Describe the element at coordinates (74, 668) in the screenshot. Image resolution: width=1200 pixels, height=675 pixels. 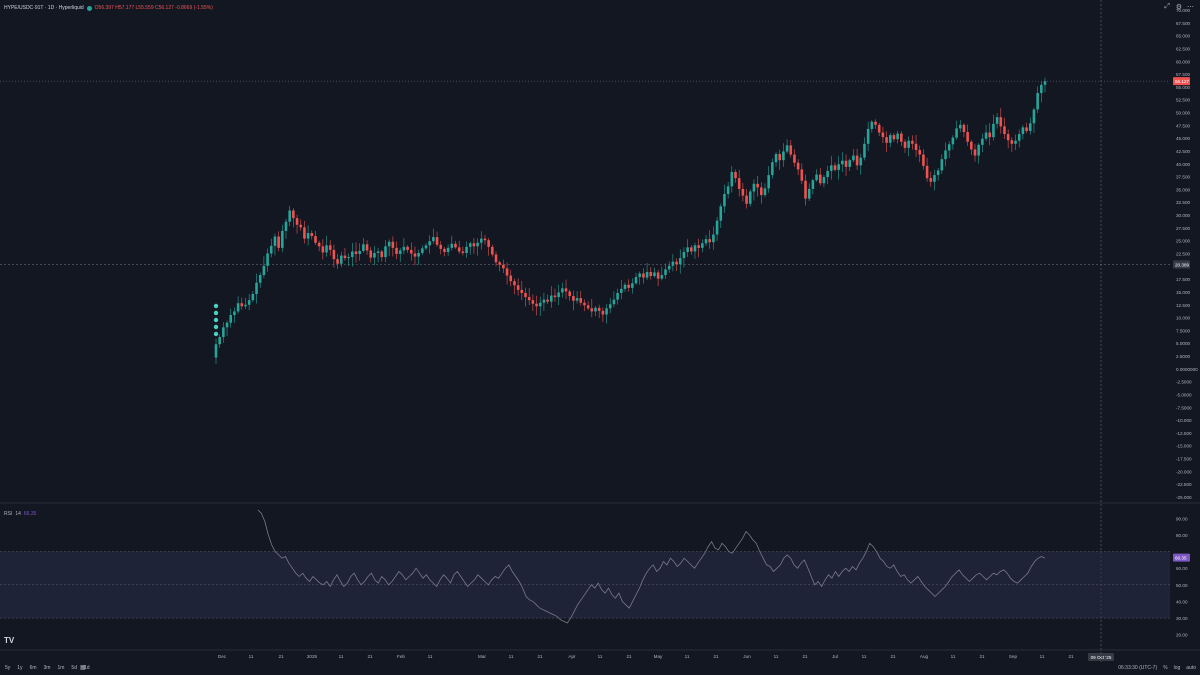
I see `tf-5d: 5d` at that location.